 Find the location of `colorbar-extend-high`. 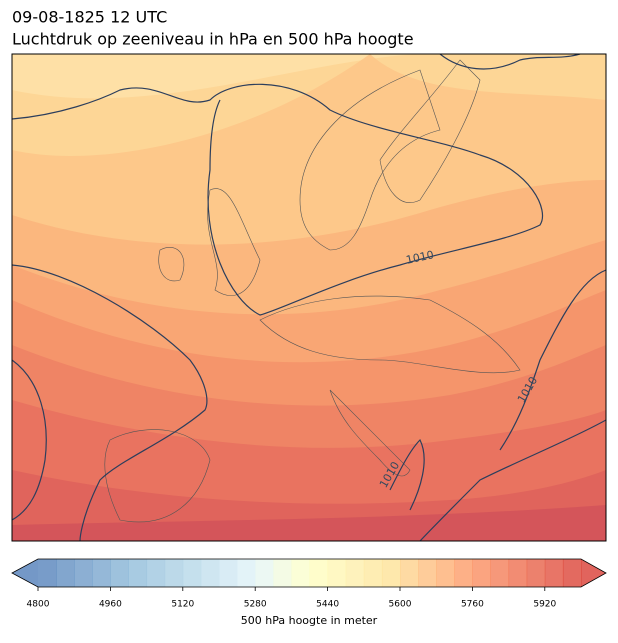

colorbar-extend-high is located at coordinates (593, 573).